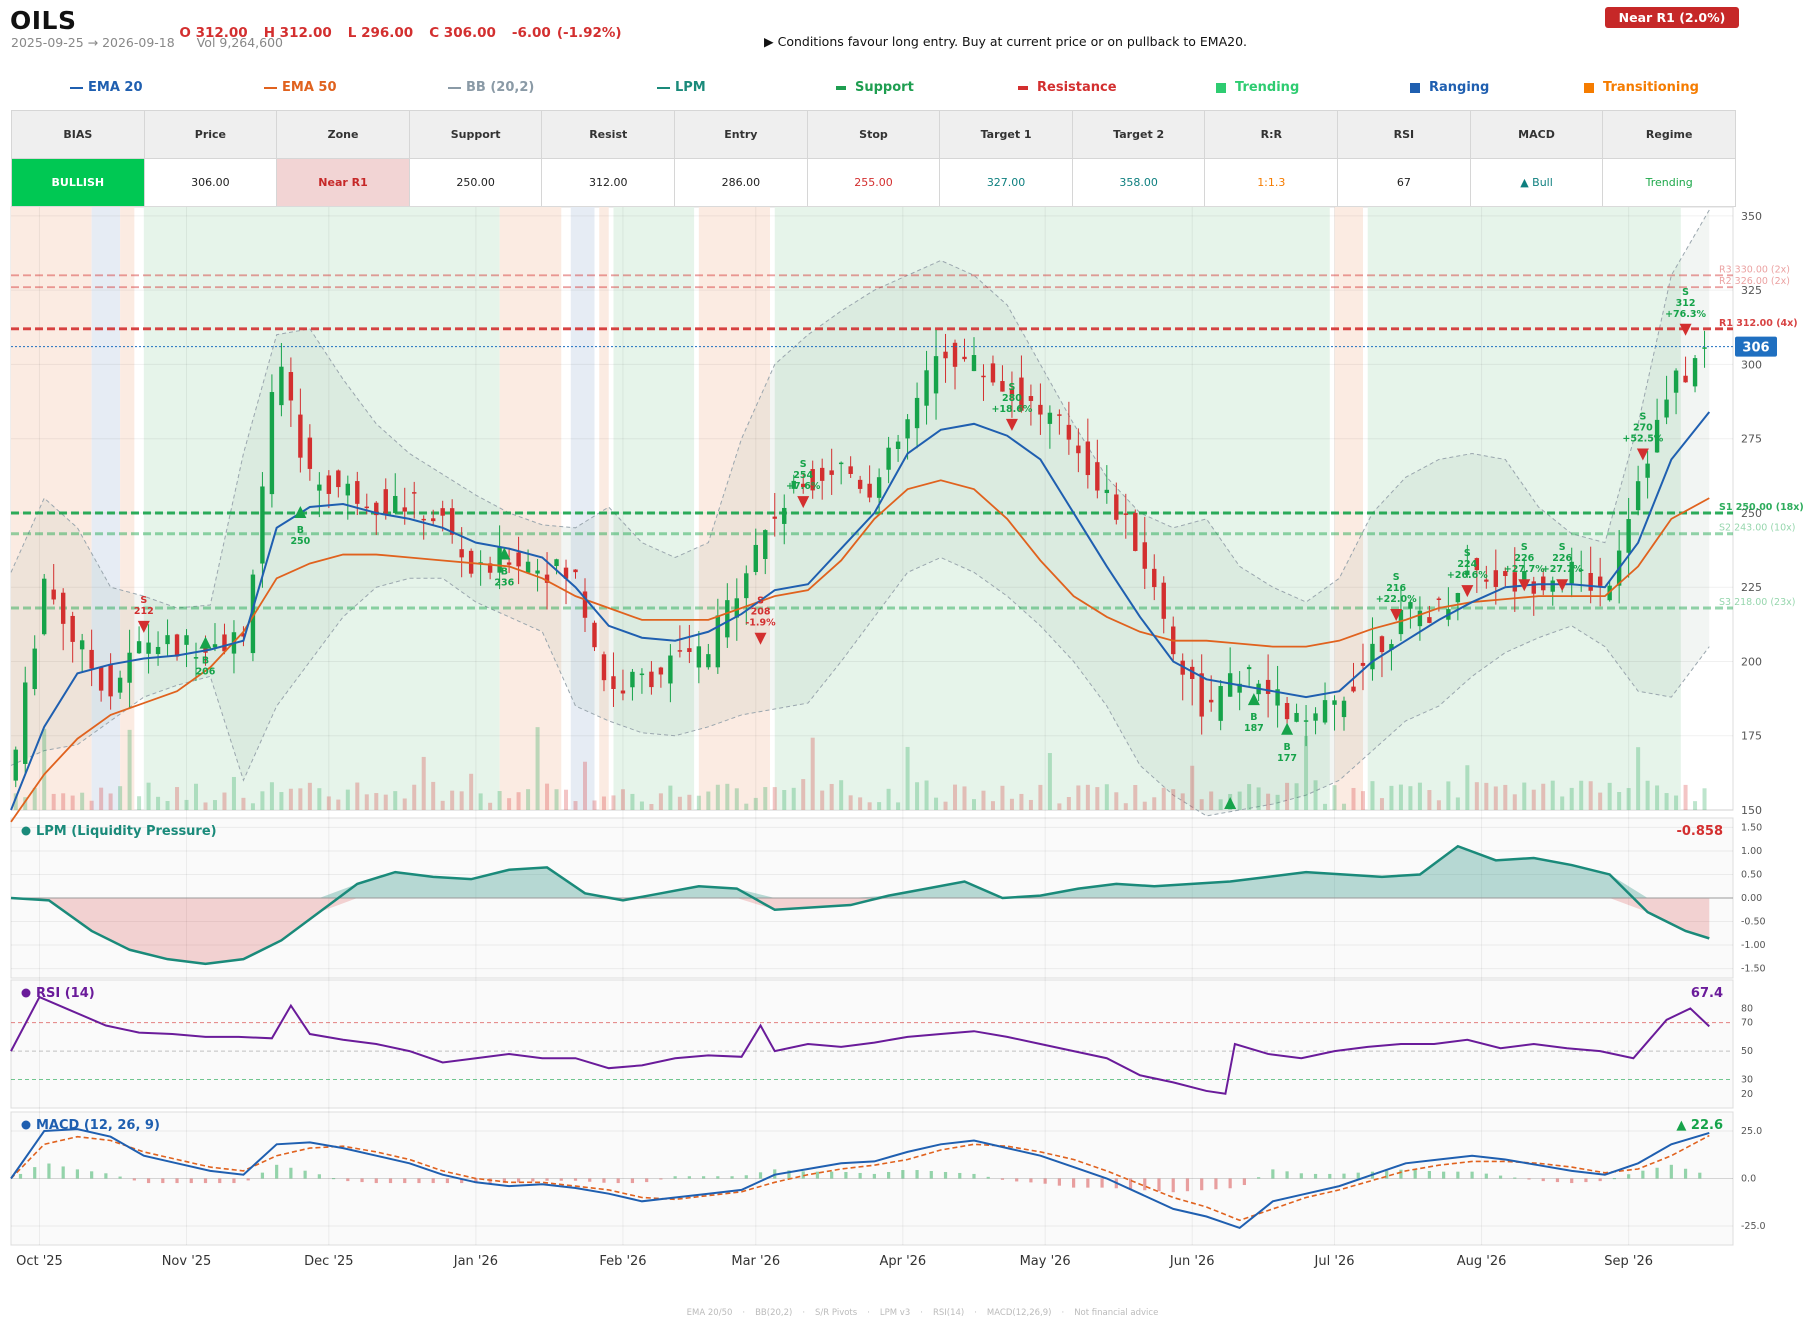 Image resolution: width=1809 pixels, height=1330 pixels. I want to click on regime-band-trans, so click(734, 508).